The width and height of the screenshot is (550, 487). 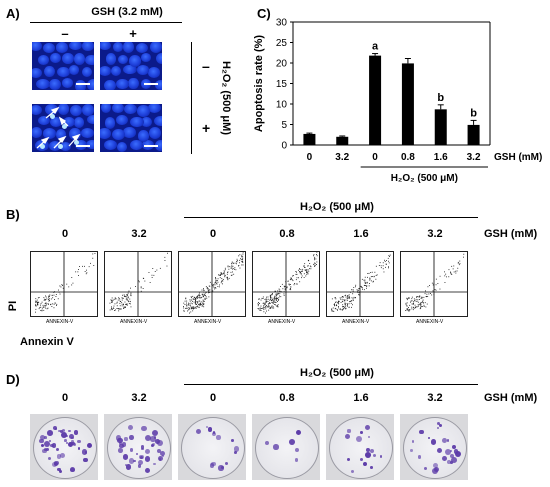 I want to click on micrograph-h2o2-gsh, so click(x=131, y=128).